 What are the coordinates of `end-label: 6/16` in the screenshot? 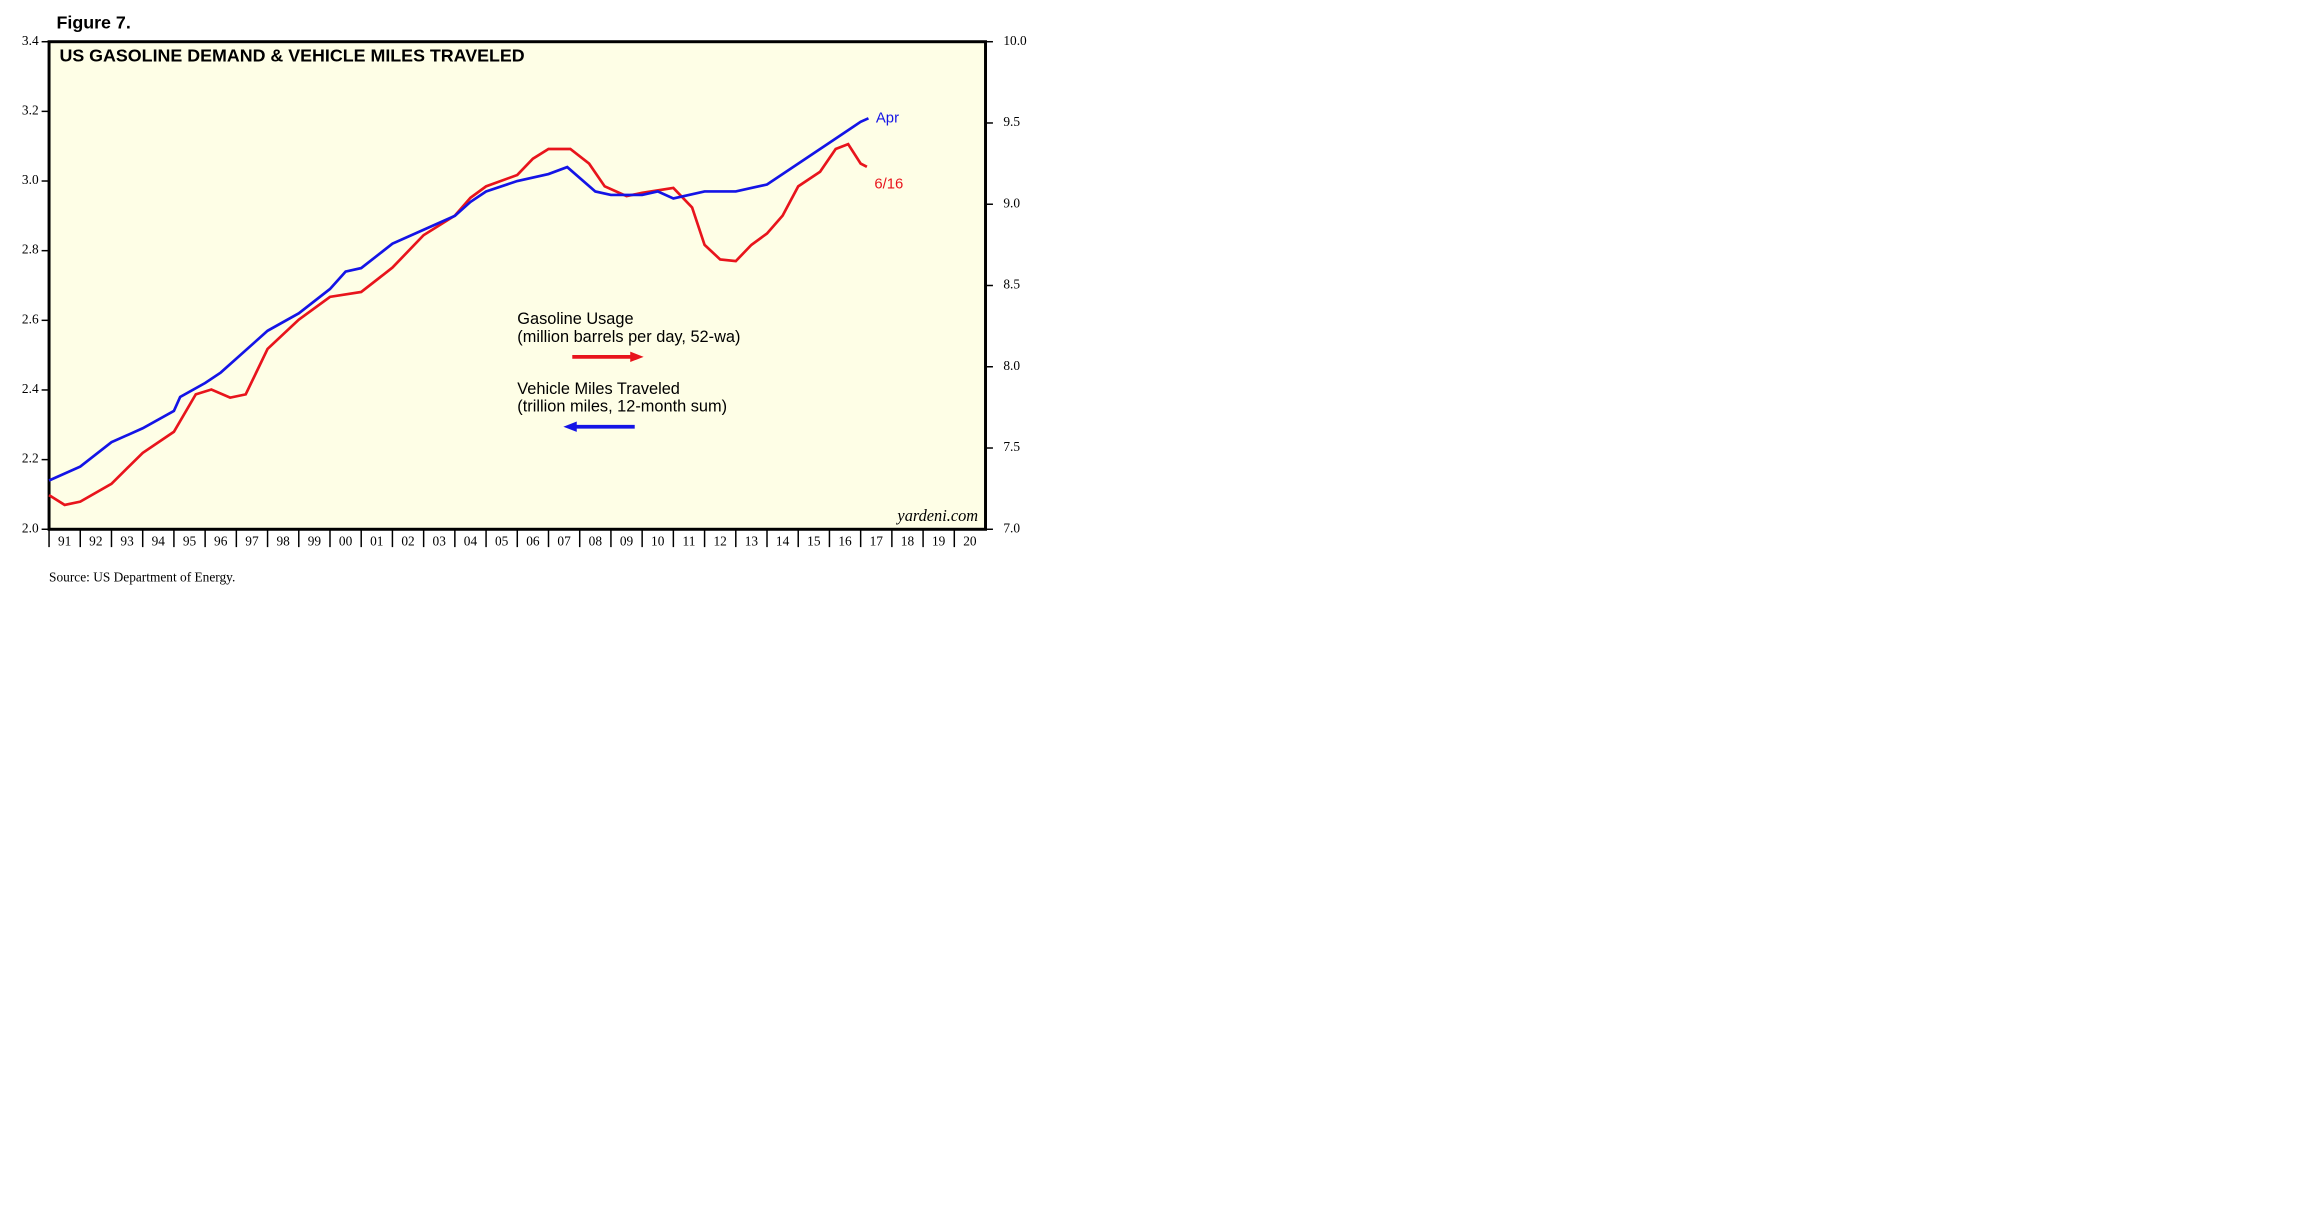 It's located at (888, 185).